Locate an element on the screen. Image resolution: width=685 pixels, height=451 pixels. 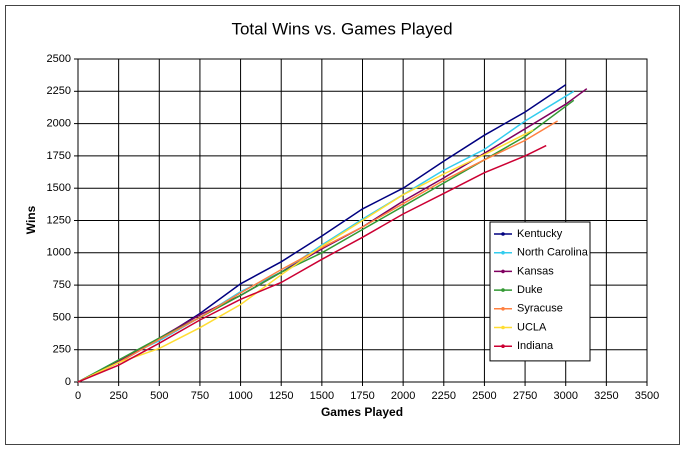
x-tick-label: 1000 is located at coordinates (240, 396).